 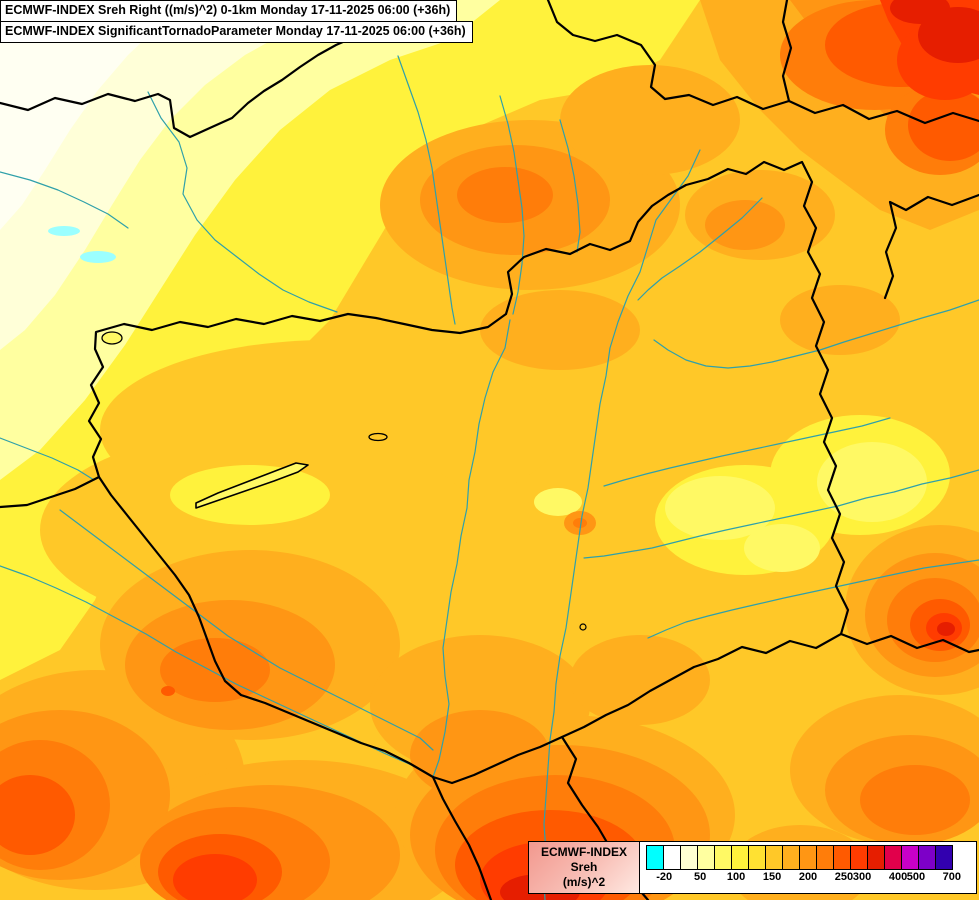 I want to click on legend-tick-label: 300, so click(x=862, y=877).